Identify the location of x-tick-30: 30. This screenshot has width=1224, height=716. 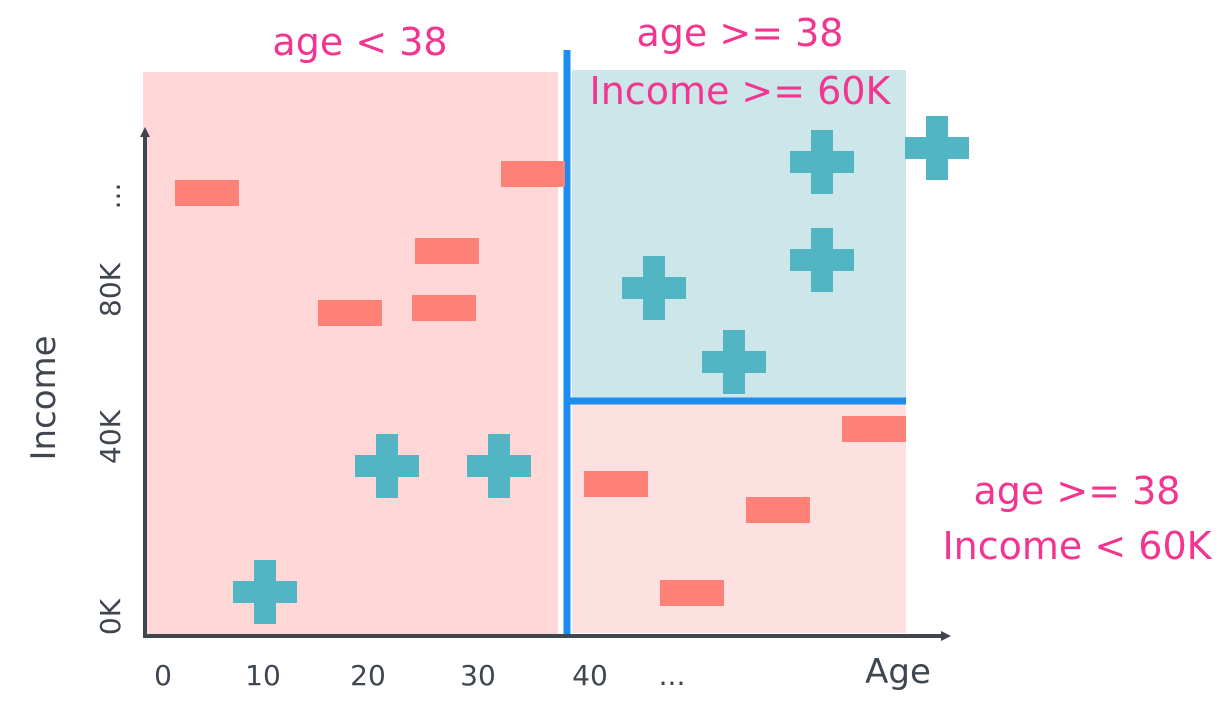
(478, 675).